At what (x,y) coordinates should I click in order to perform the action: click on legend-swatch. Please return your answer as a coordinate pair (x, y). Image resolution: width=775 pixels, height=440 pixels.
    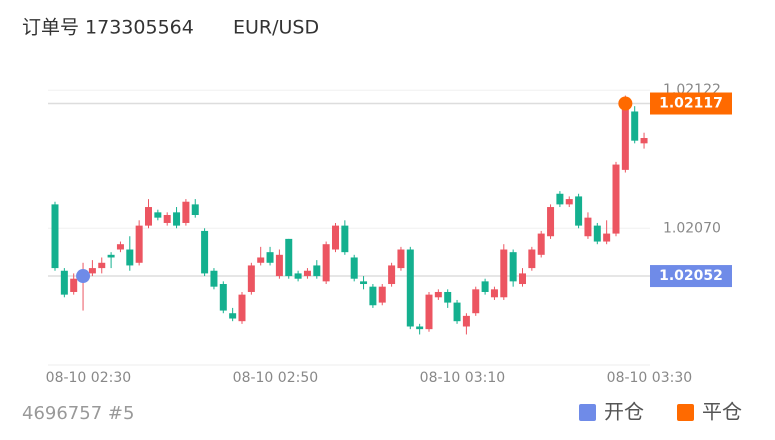
    Looking at the image, I should click on (685, 412).